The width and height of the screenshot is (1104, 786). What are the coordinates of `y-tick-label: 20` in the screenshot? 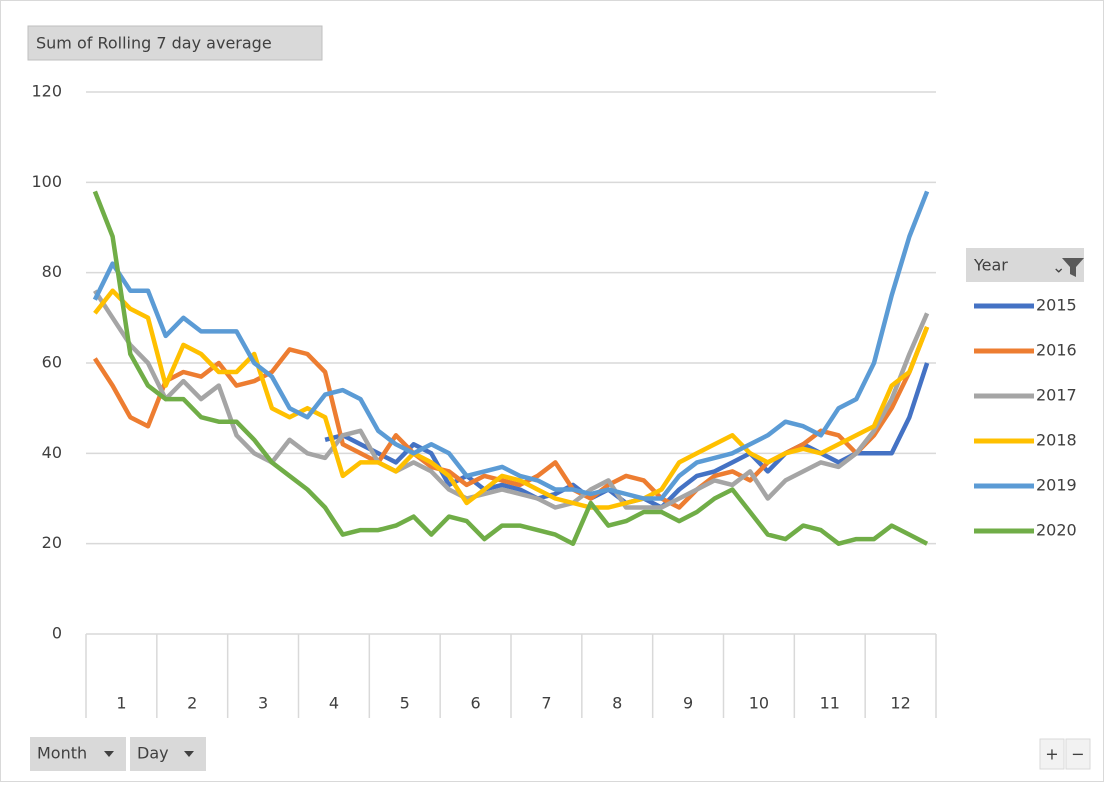 It's located at (52, 542).